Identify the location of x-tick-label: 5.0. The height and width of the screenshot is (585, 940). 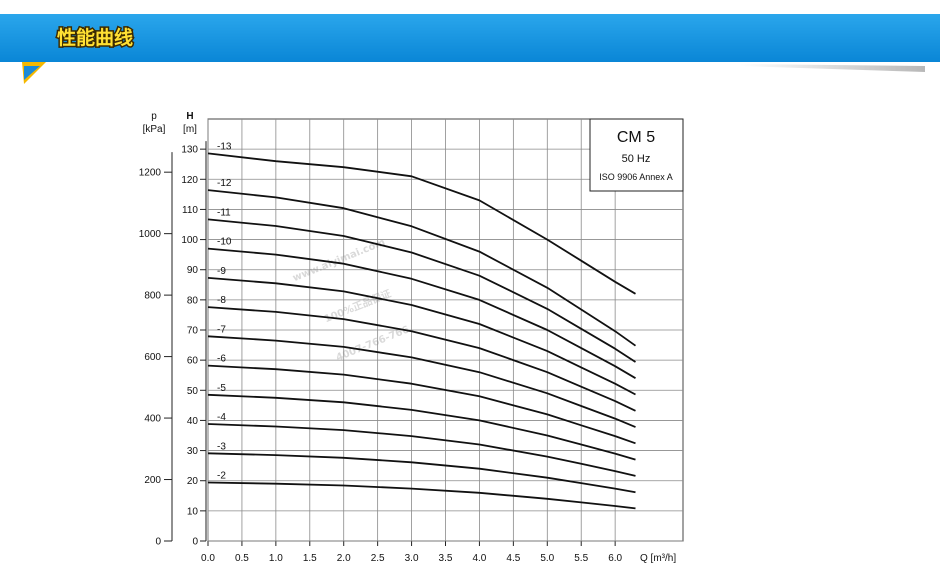
(547, 558).